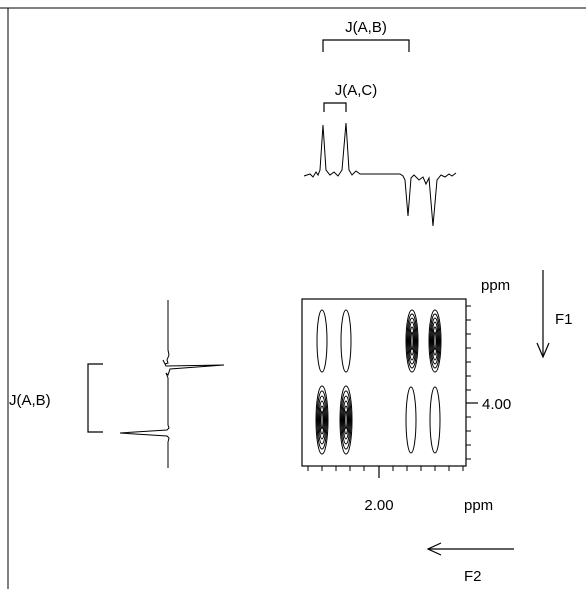 This screenshot has width=586, height=589. What do you see at coordinates (384, 382) in the screenshot?
I see `plot-frame` at bounding box center [384, 382].